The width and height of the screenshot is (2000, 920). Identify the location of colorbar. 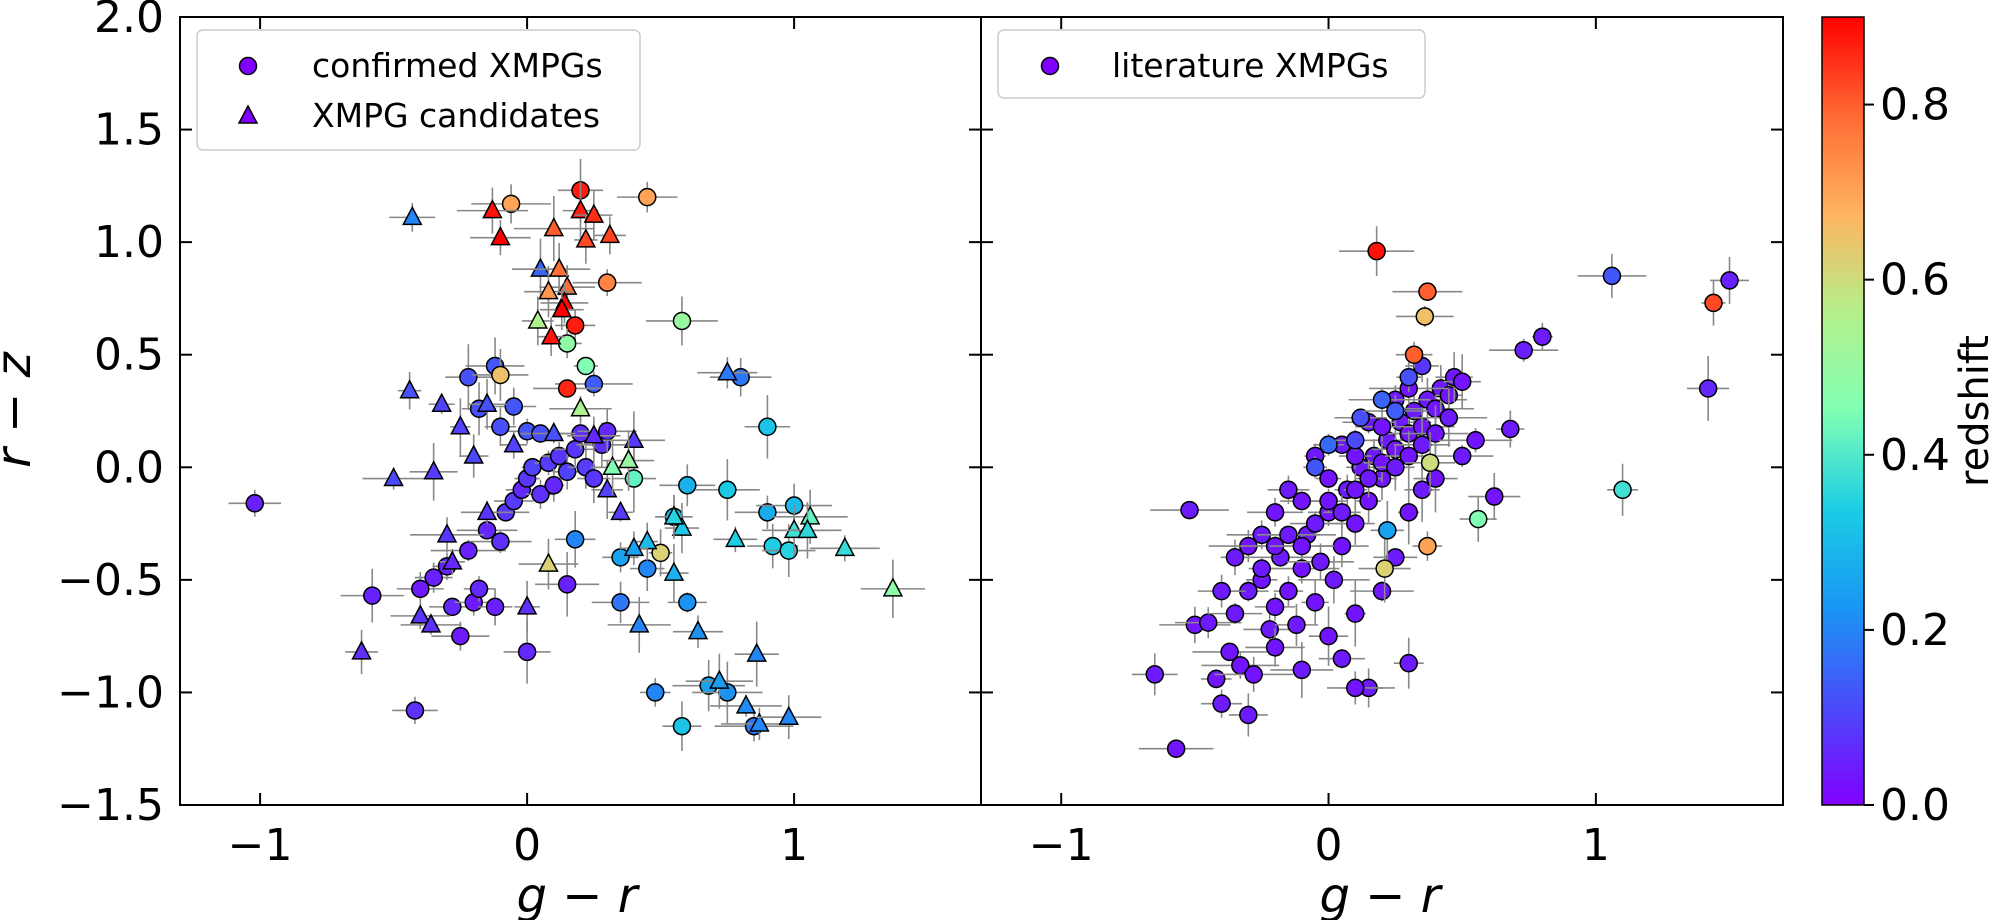
(1843, 411).